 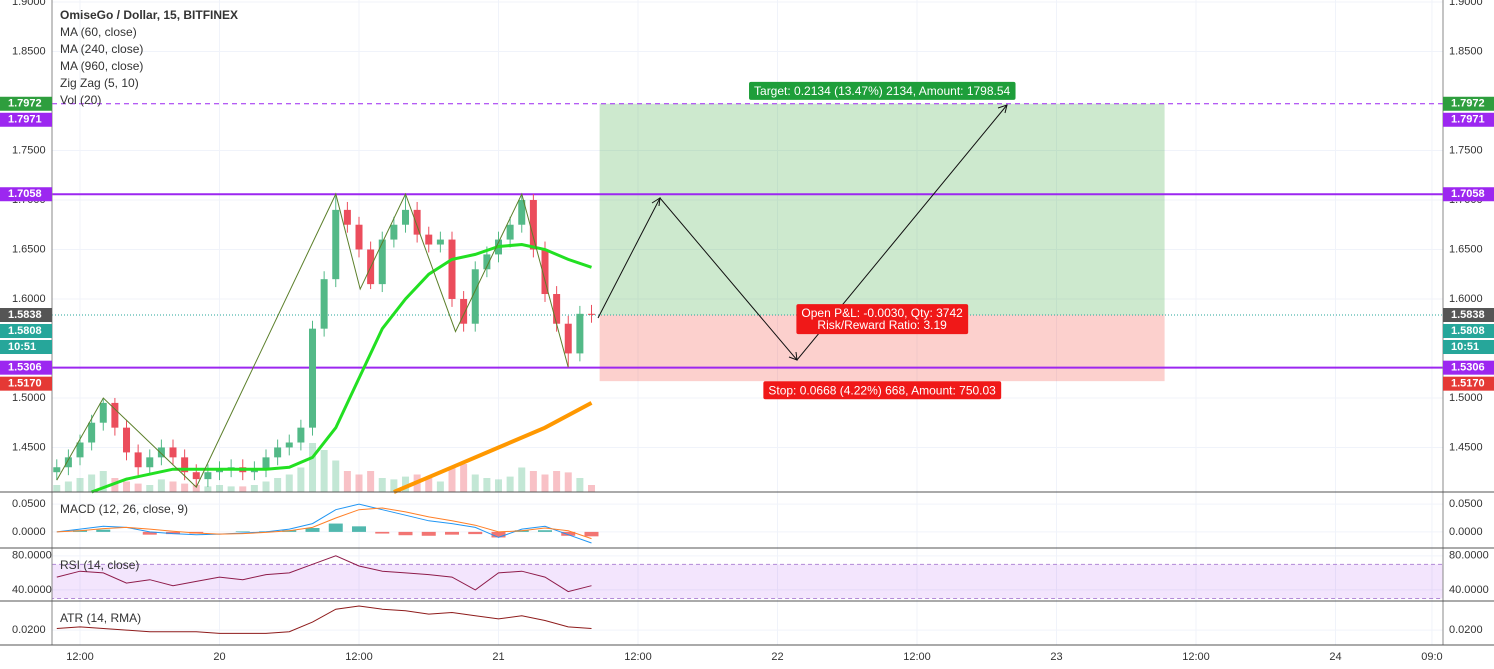 I want to click on target-zone, so click(x=882, y=209).